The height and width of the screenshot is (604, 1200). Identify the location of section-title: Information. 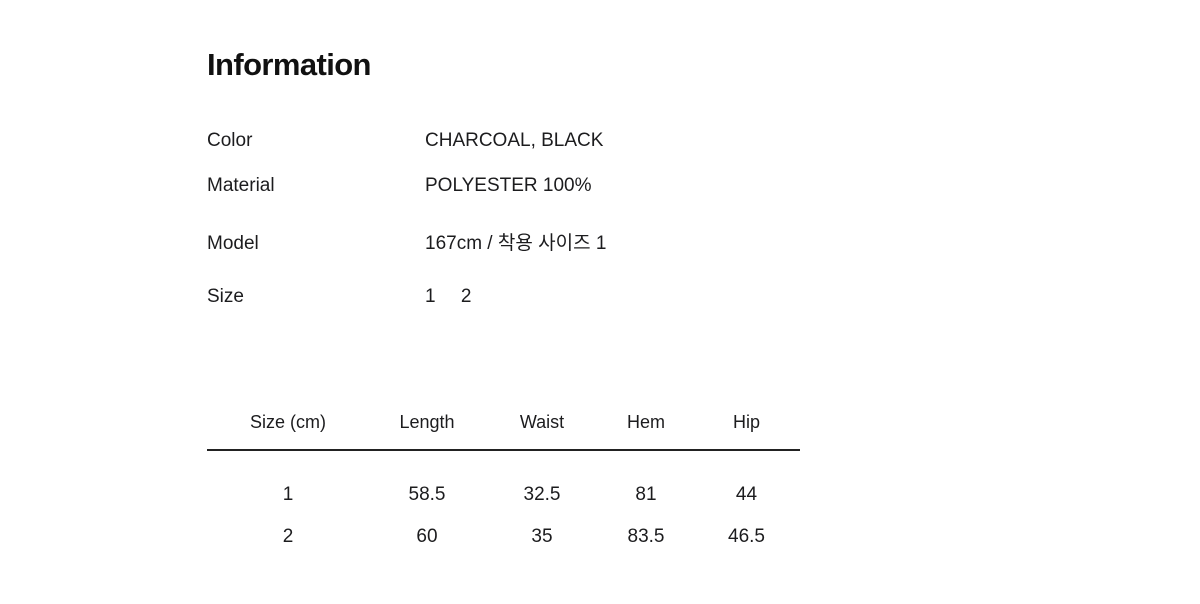
(289, 64).